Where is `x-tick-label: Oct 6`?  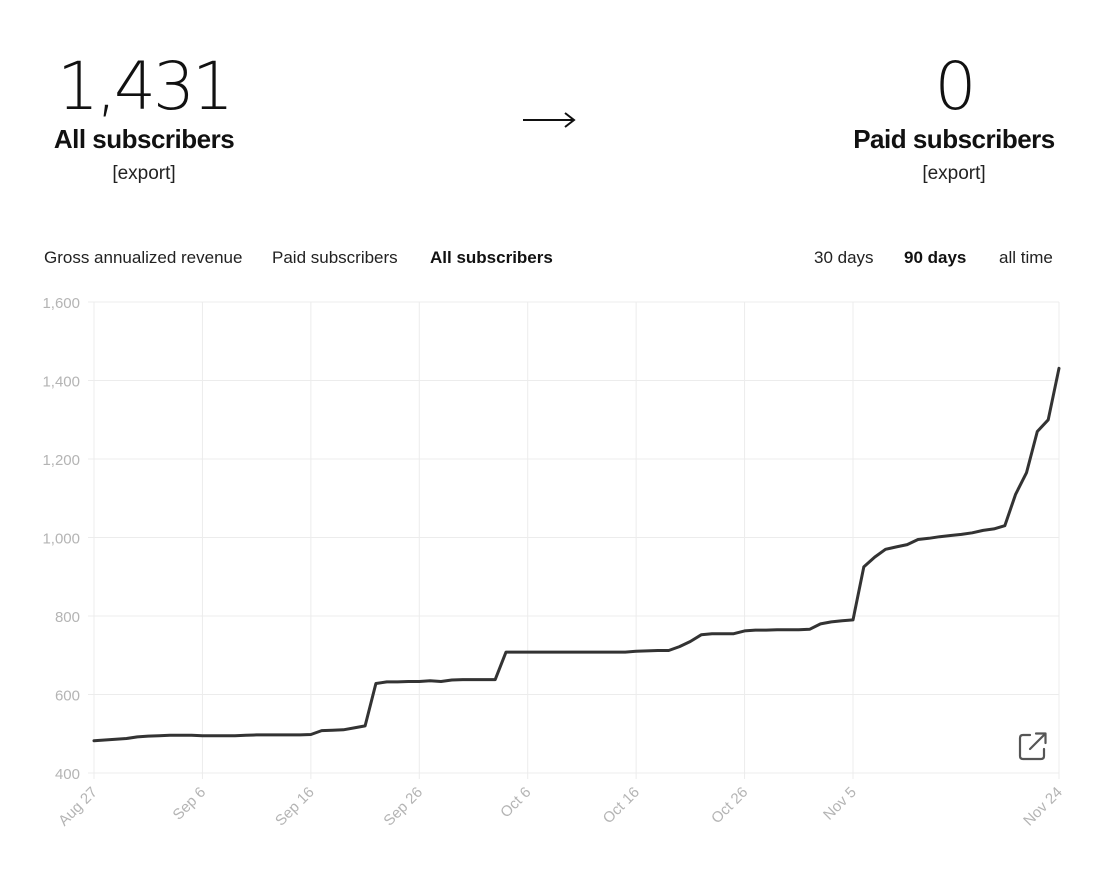 x-tick-label: Oct 6 is located at coordinates (515, 802).